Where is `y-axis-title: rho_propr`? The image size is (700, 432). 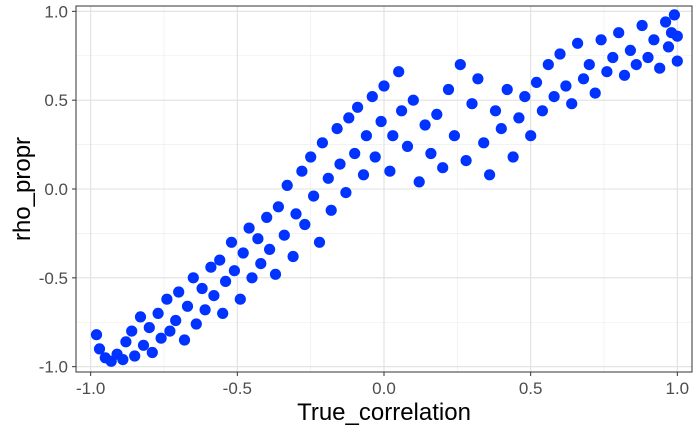
y-axis-title: rho_propr is located at coordinates (22, 189).